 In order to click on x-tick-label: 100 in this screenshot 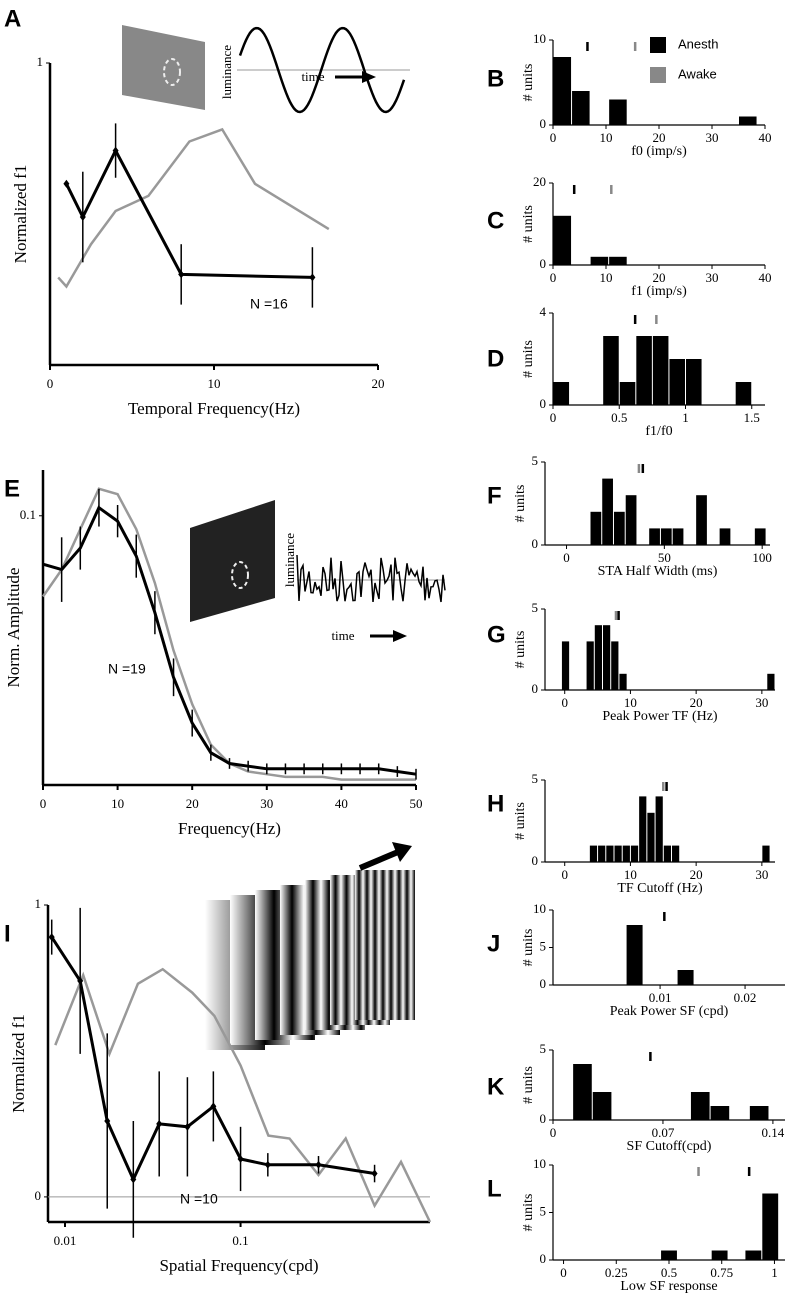, I will do `click(762, 557)`.